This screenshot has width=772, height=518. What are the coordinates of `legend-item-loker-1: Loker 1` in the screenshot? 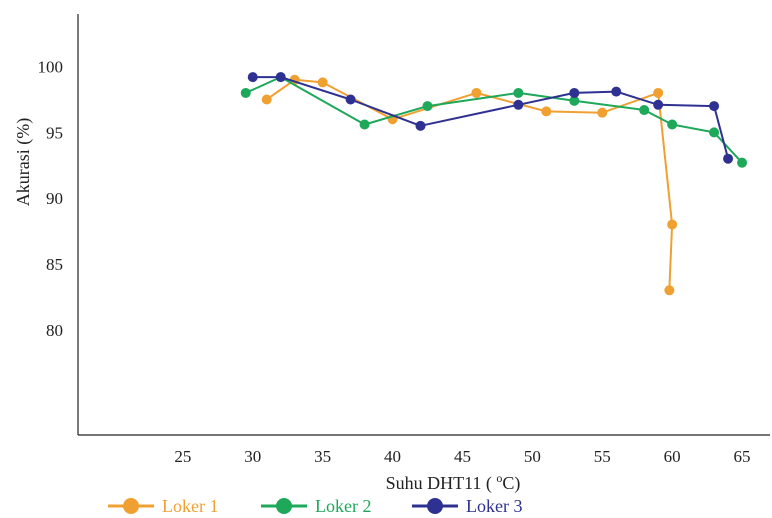 It's located at (163, 506).